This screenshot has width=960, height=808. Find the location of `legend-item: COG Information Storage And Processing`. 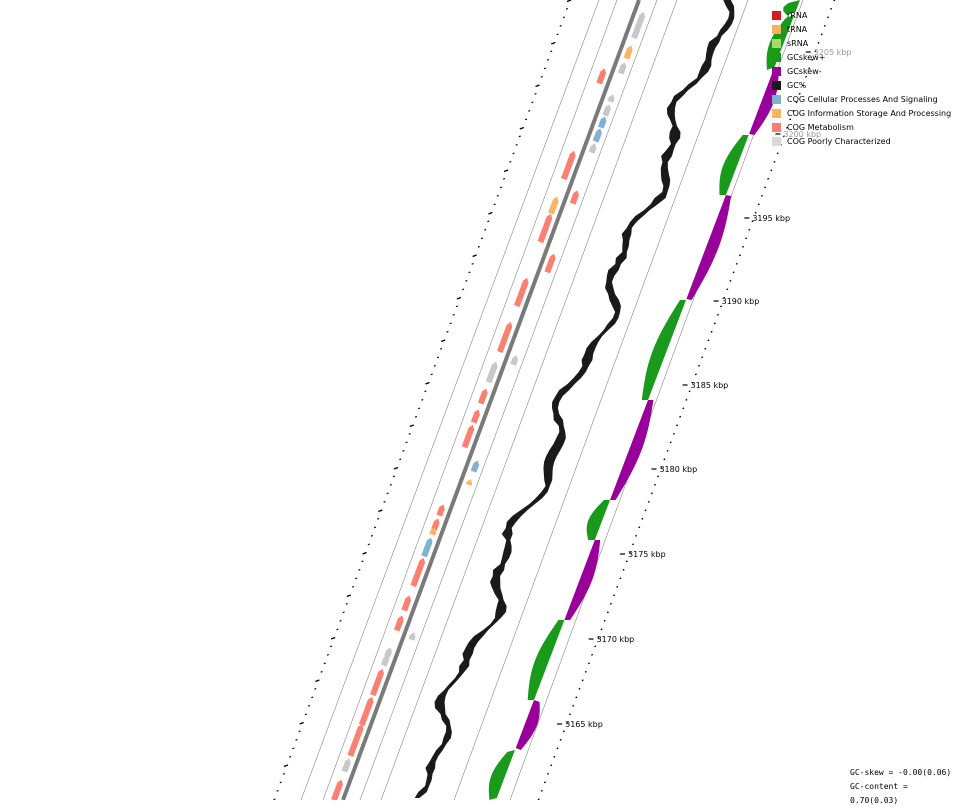

legend-item: COG Information Storage And Processing is located at coordinates (861, 113).